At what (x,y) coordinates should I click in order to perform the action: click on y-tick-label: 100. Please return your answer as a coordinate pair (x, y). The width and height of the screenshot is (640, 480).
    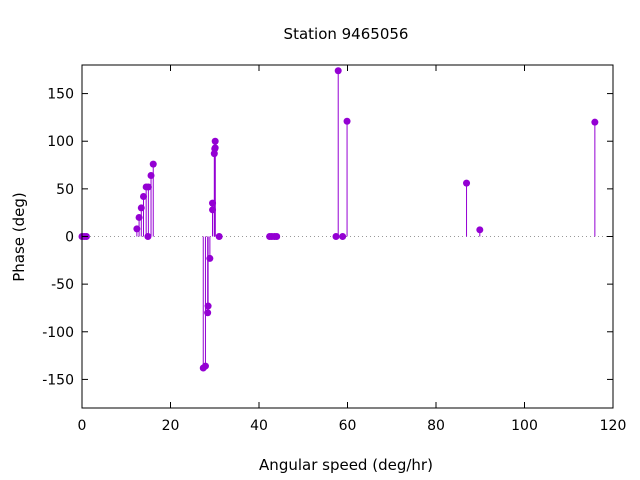
    Looking at the image, I should click on (60, 142).